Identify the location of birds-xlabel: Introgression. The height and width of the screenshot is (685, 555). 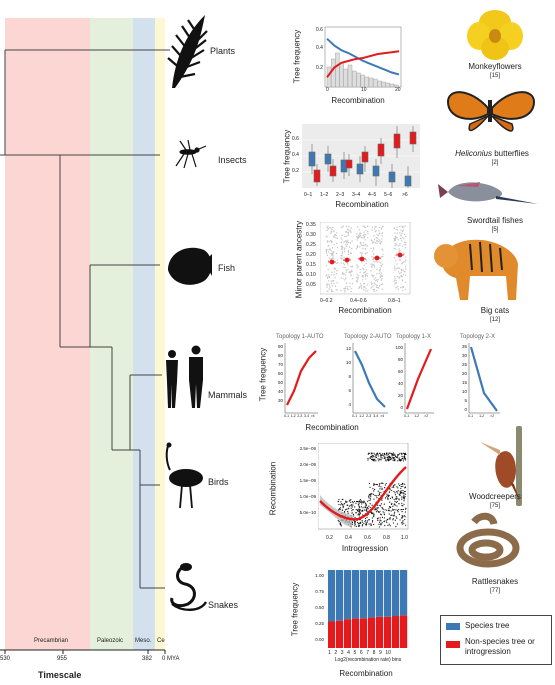
(365, 548).